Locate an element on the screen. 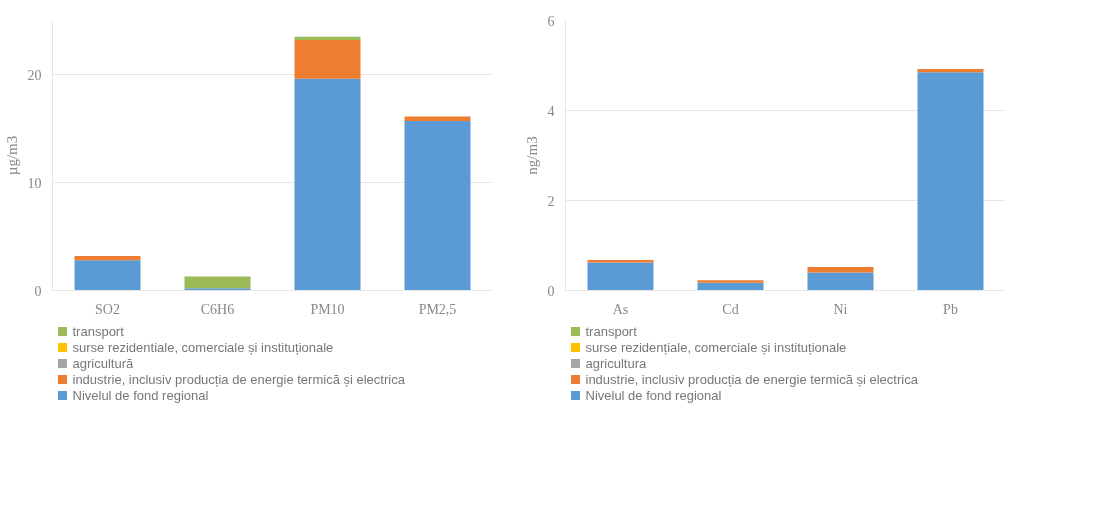 This screenshot has width=1104, height=517. legend-label: agricultura is located at coordinates (616, 363).